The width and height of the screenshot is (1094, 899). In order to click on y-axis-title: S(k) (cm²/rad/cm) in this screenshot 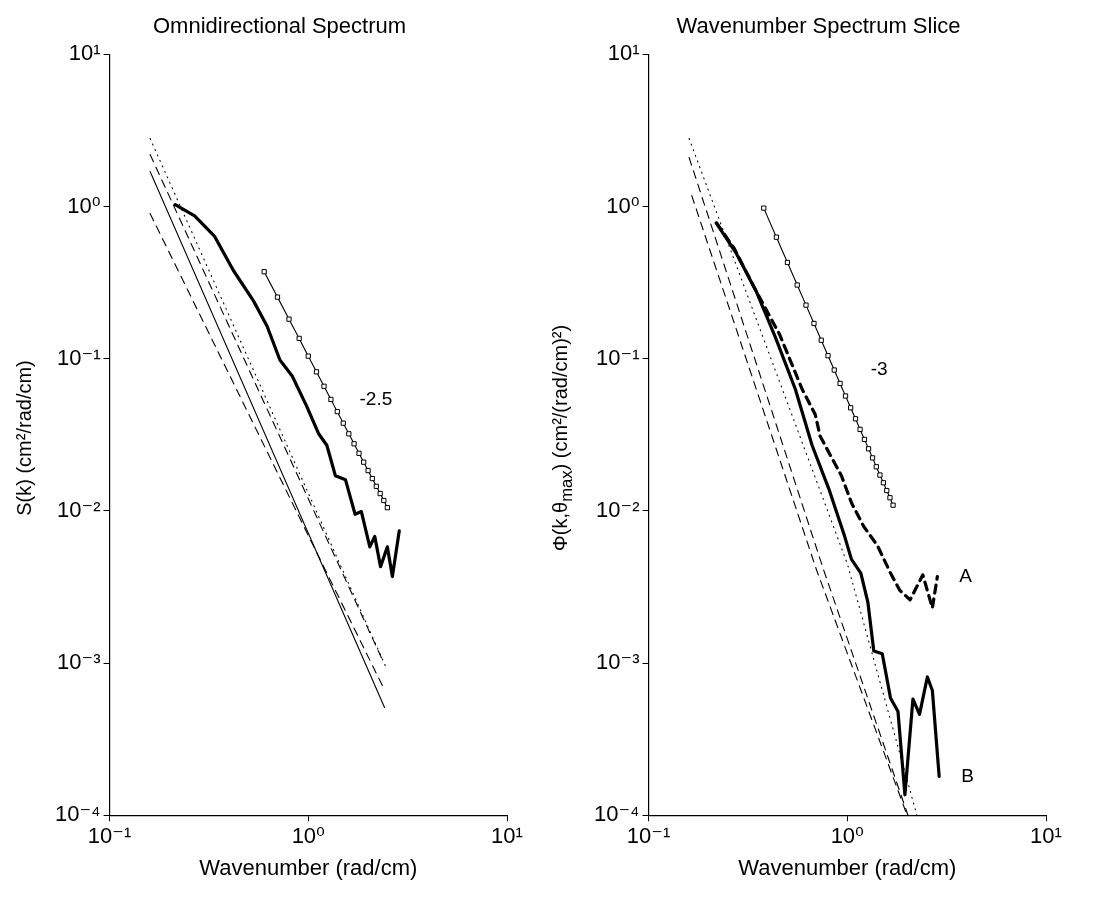, I will do `click(24, 438)`.